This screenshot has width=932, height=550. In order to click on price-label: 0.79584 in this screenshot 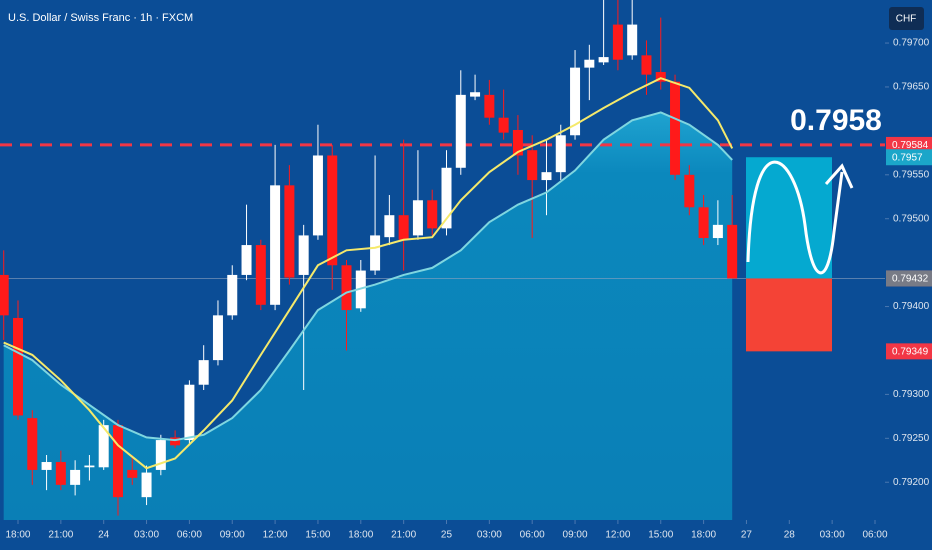, I will do `click(910, 145)`.